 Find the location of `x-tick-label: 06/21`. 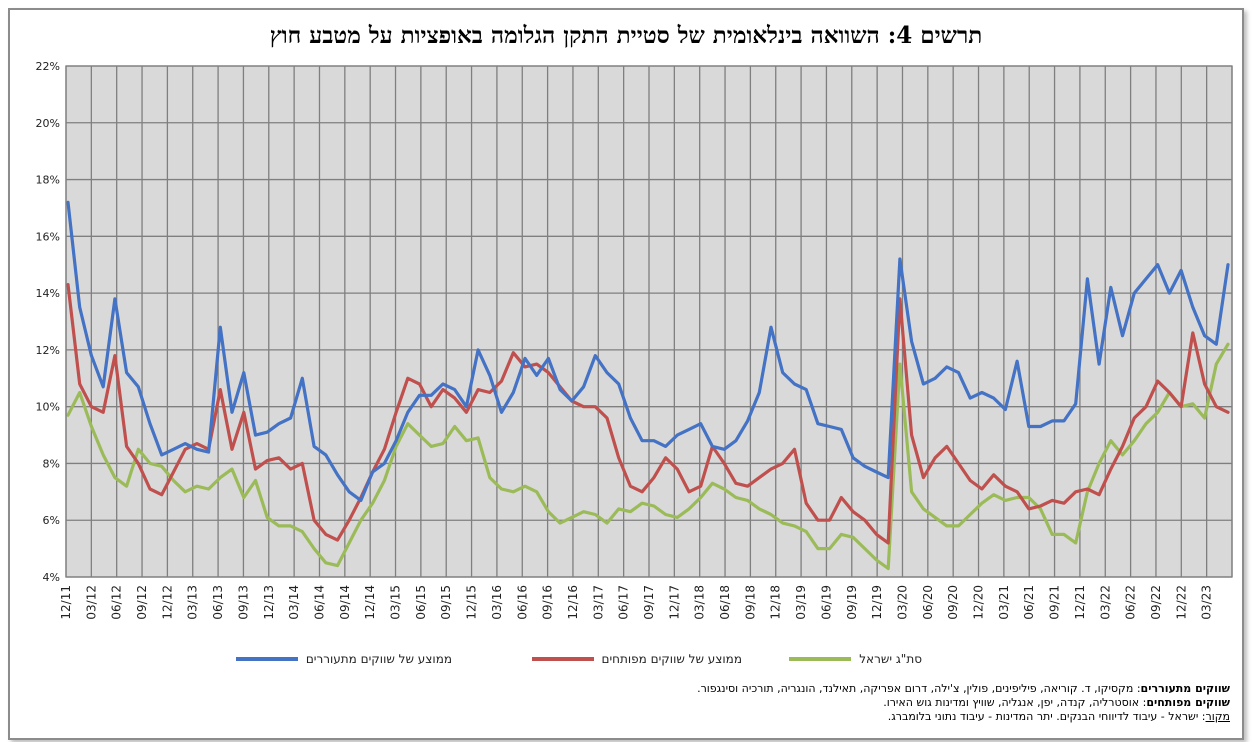

x-tick-label: 06/21 is located at coordinates (1029, 602).